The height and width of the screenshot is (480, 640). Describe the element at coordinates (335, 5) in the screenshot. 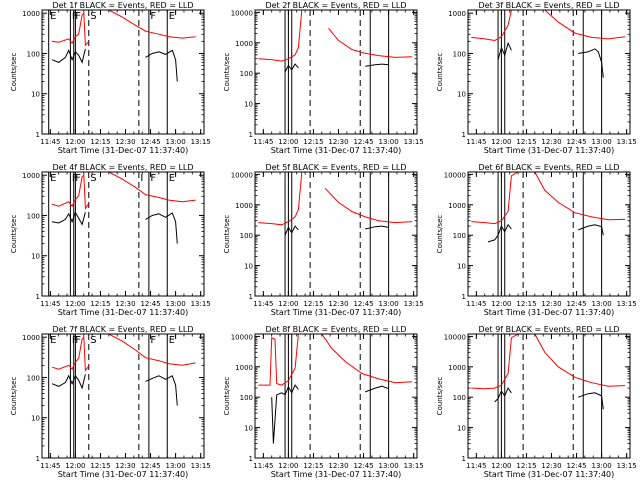

I see `chart-title: Det 2f BLACK = Events, RED = LLD` at that location.